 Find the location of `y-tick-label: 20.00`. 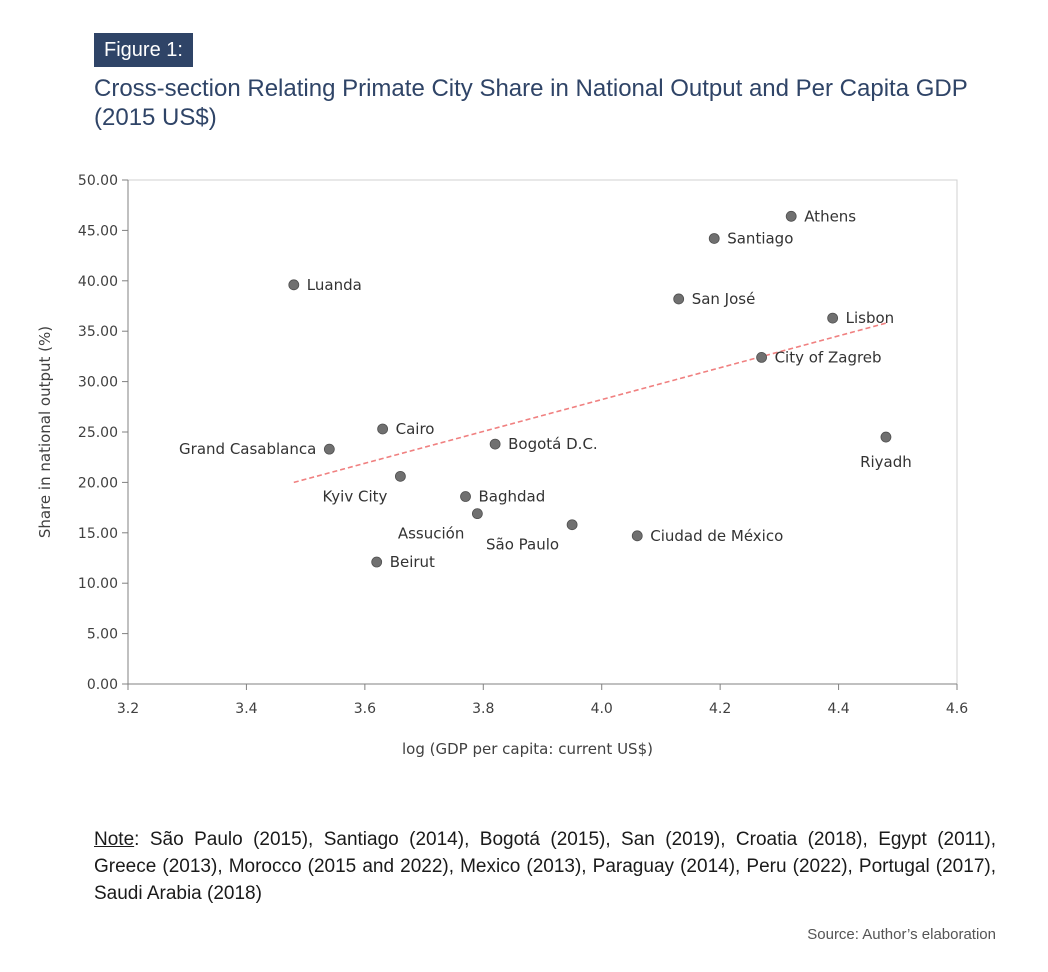

y-tick-label: 20.00 is located at coordinates (98, 483).